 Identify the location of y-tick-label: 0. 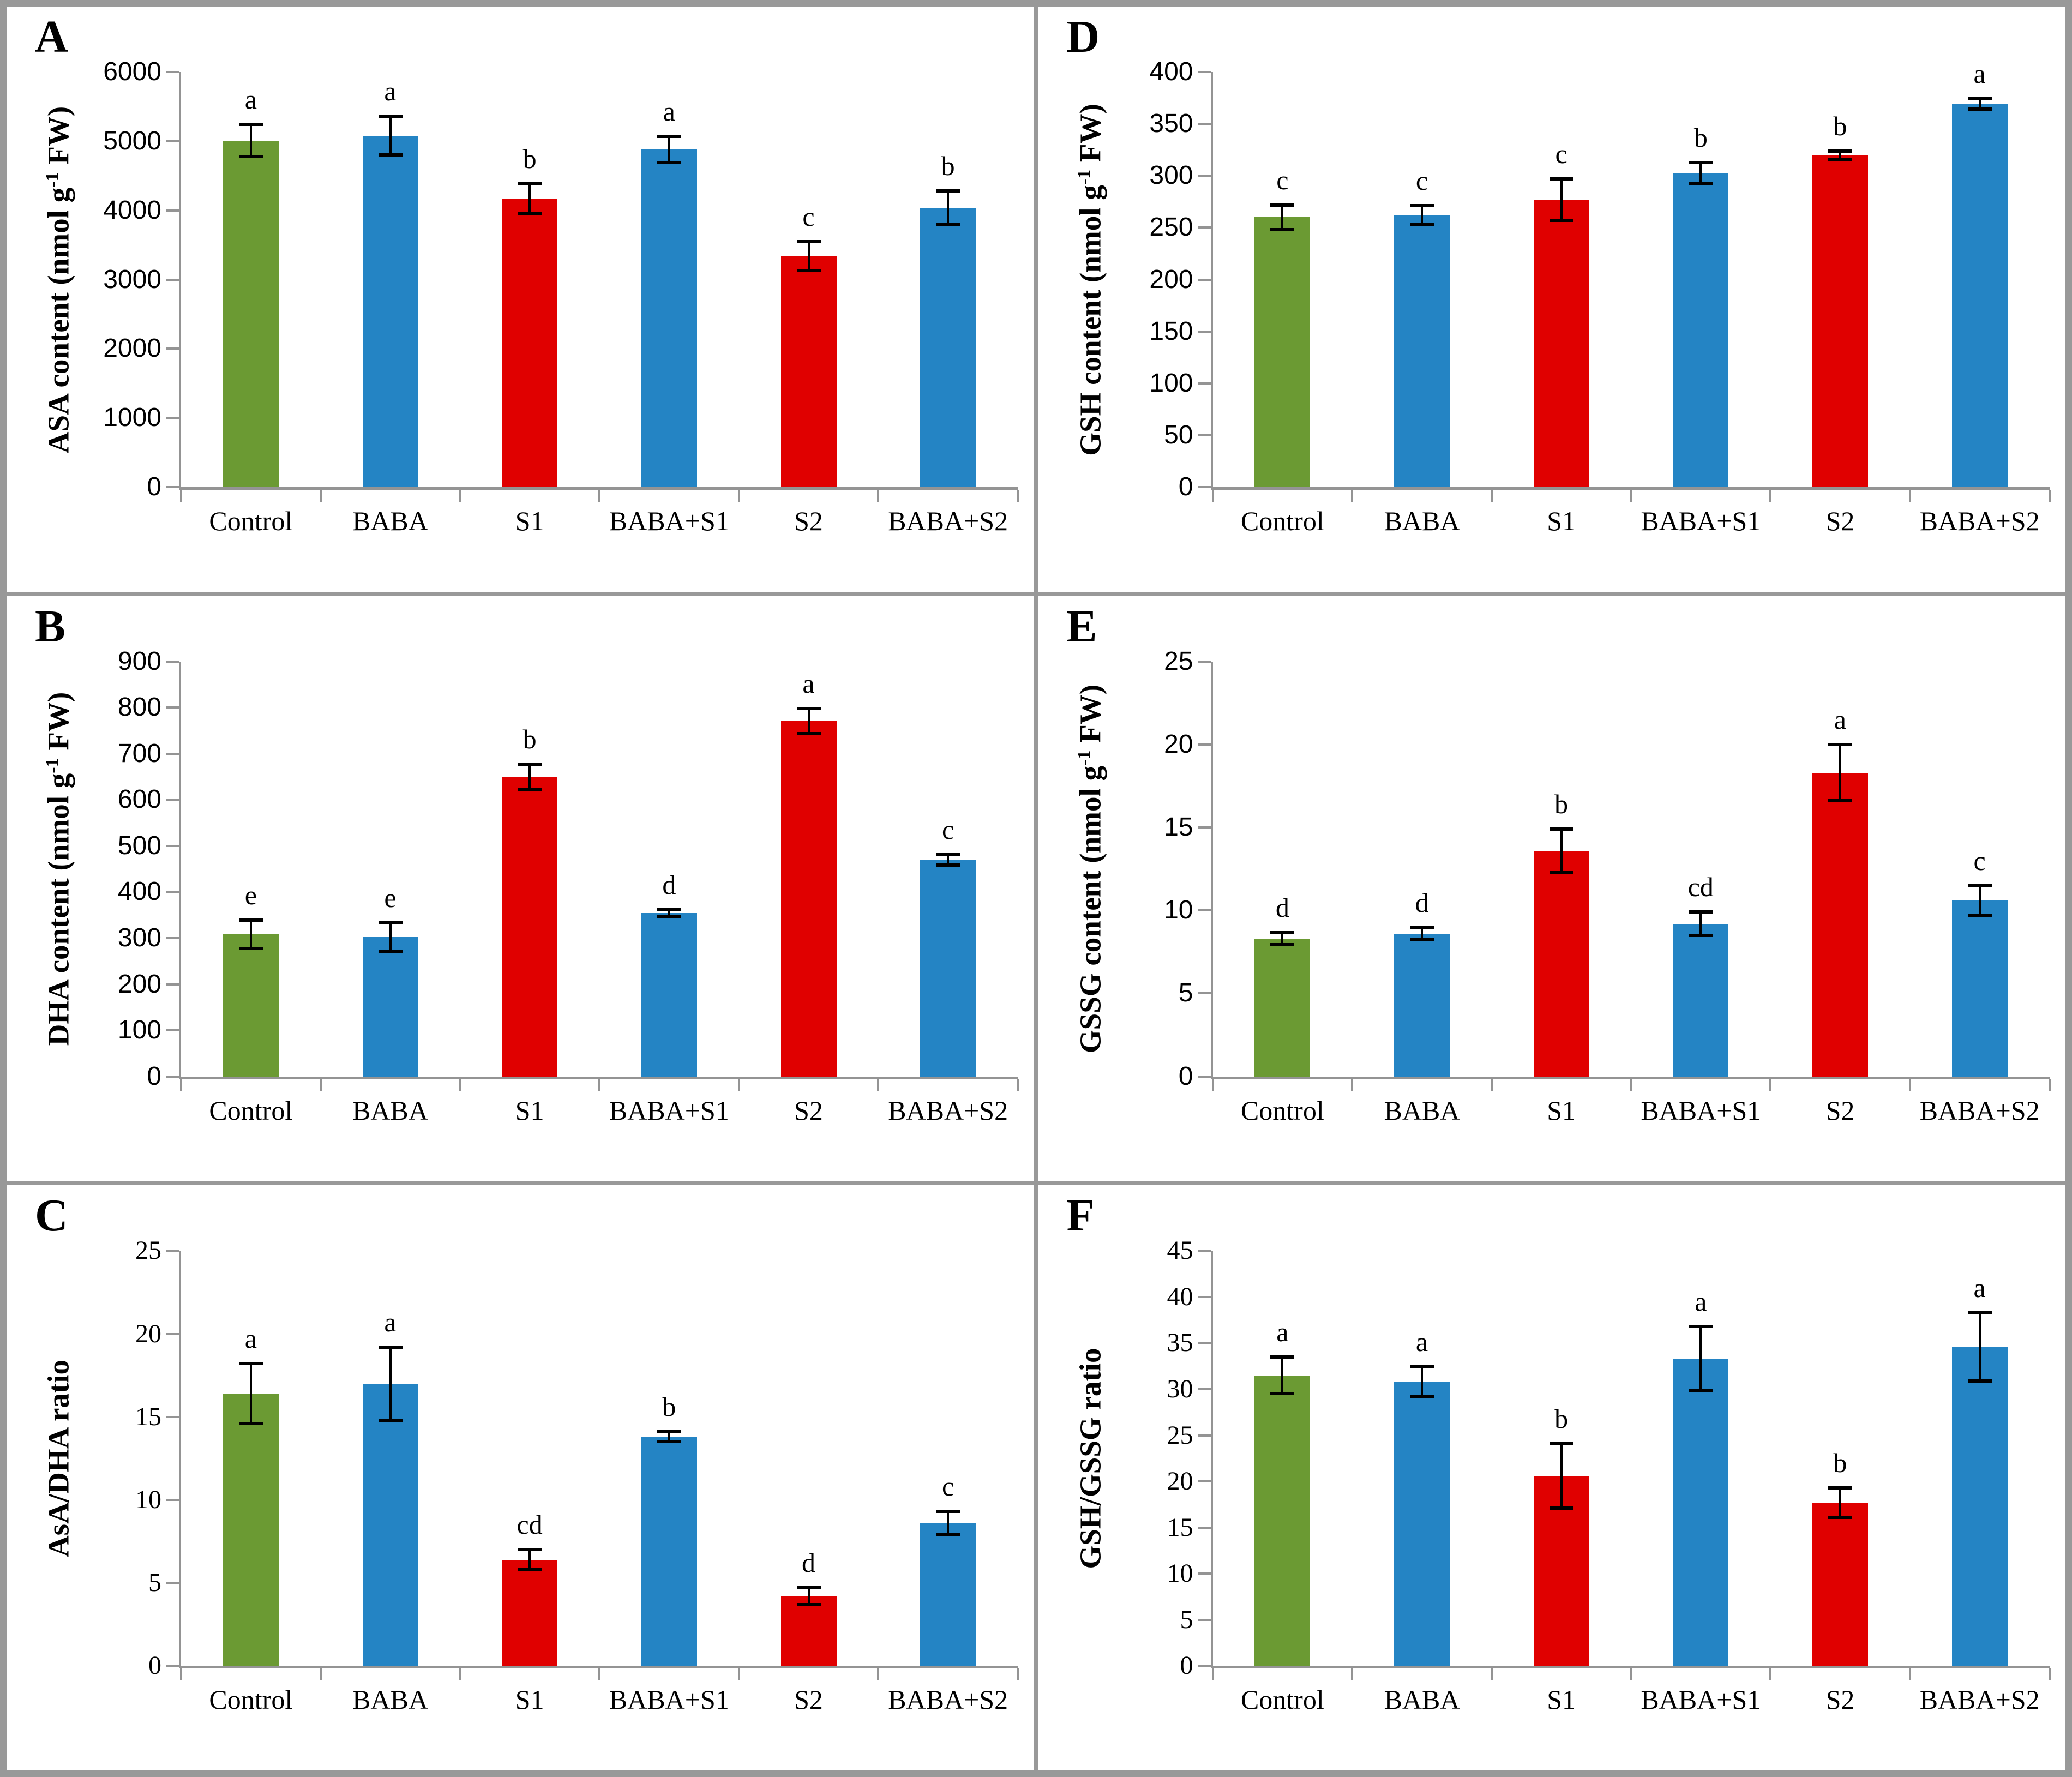
(1185, 486).